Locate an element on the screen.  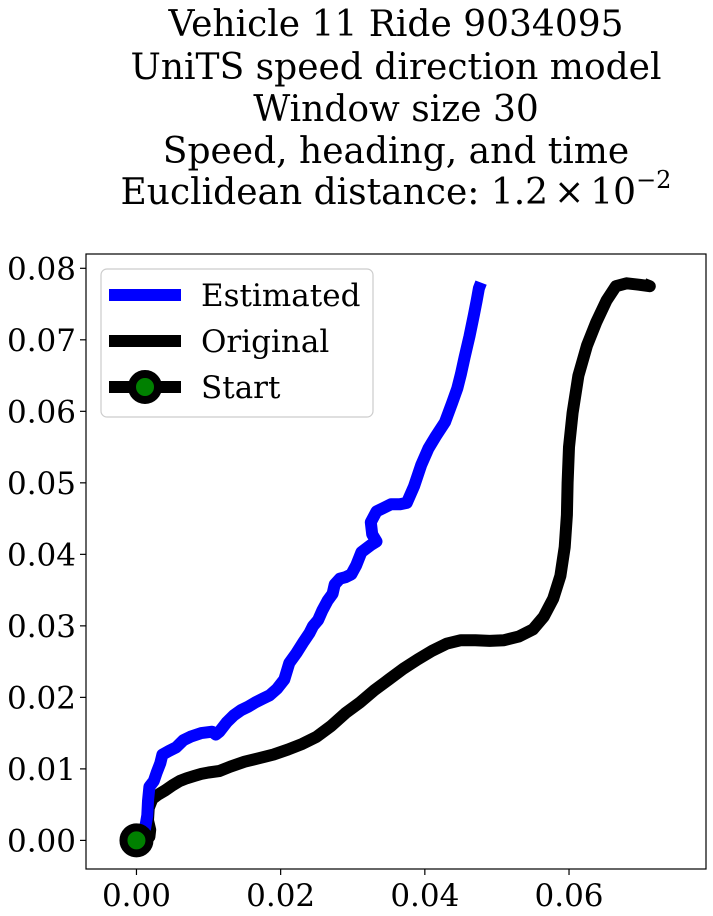
start-marker-layer is located at coordinates (136, 840).